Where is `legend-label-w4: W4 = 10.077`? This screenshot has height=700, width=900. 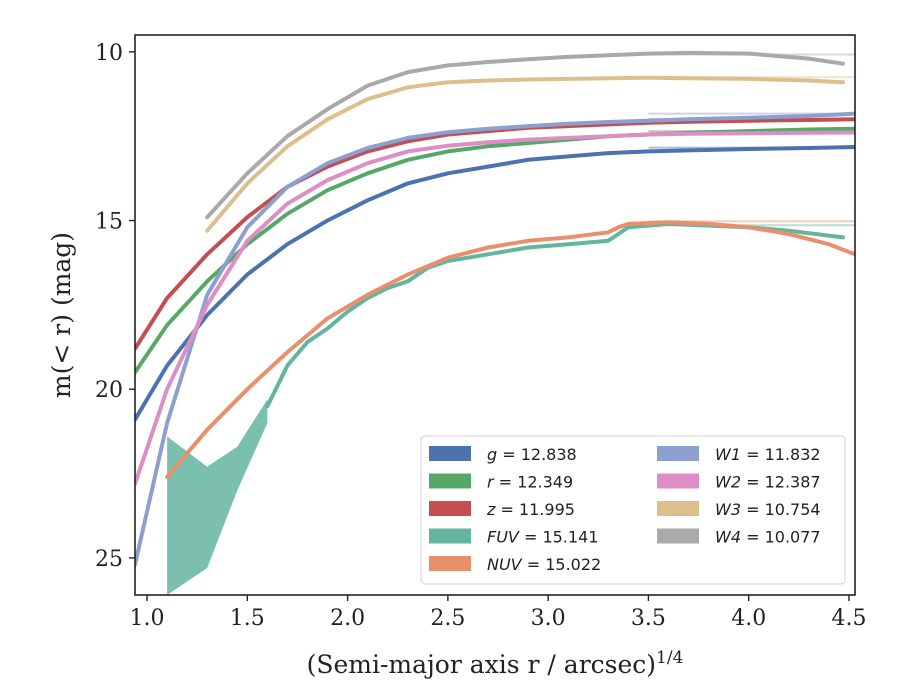 legend-label-w4: W4 = 10.077 is located at coordinates (768, 537).